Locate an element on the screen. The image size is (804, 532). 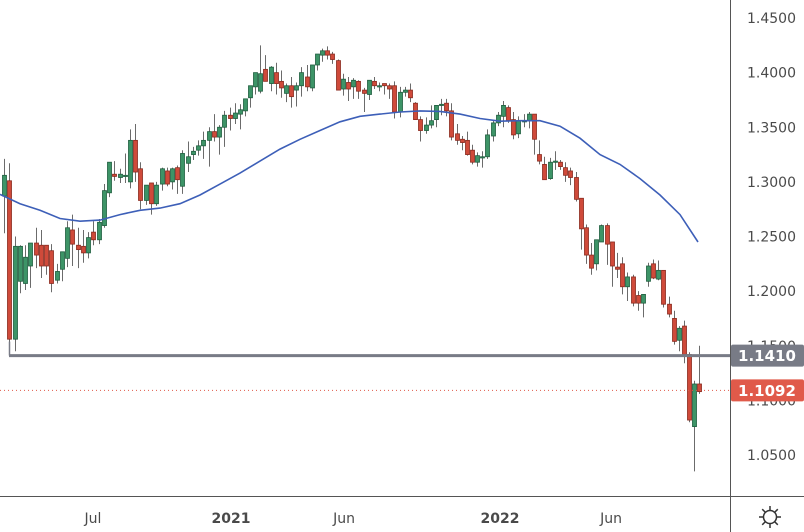
price-tick-label: 1.4500 is located at coordinates (771, 19).